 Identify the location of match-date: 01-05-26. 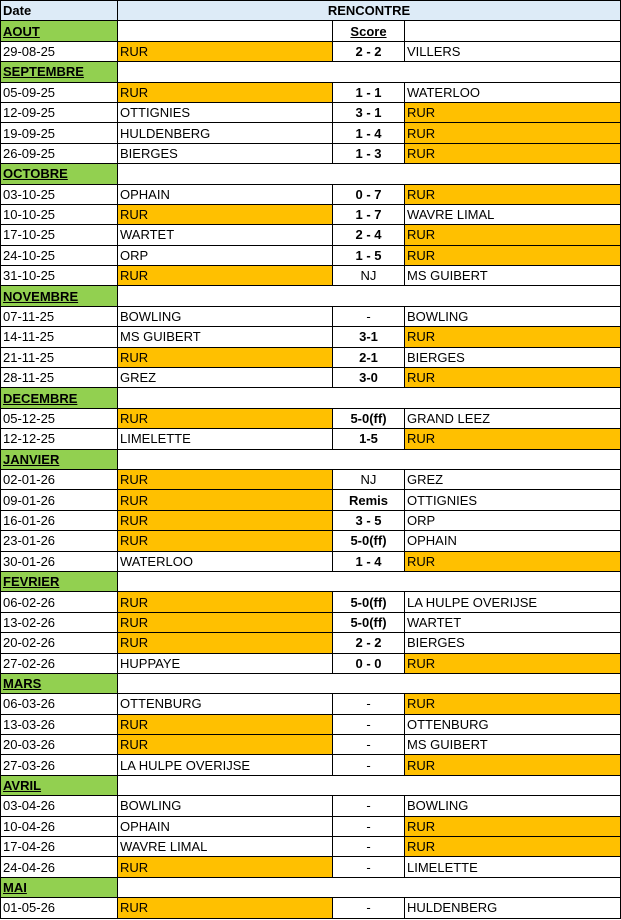
(59, 908).